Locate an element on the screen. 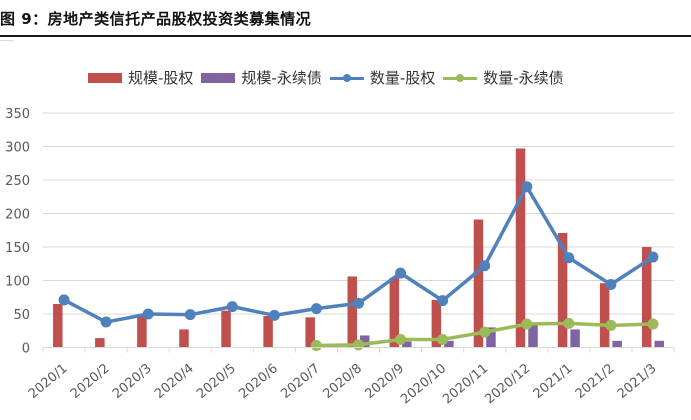 This screenshot has width=691, height=420. x-tick-label: 2020/2 is located at coordinates (90, 381).